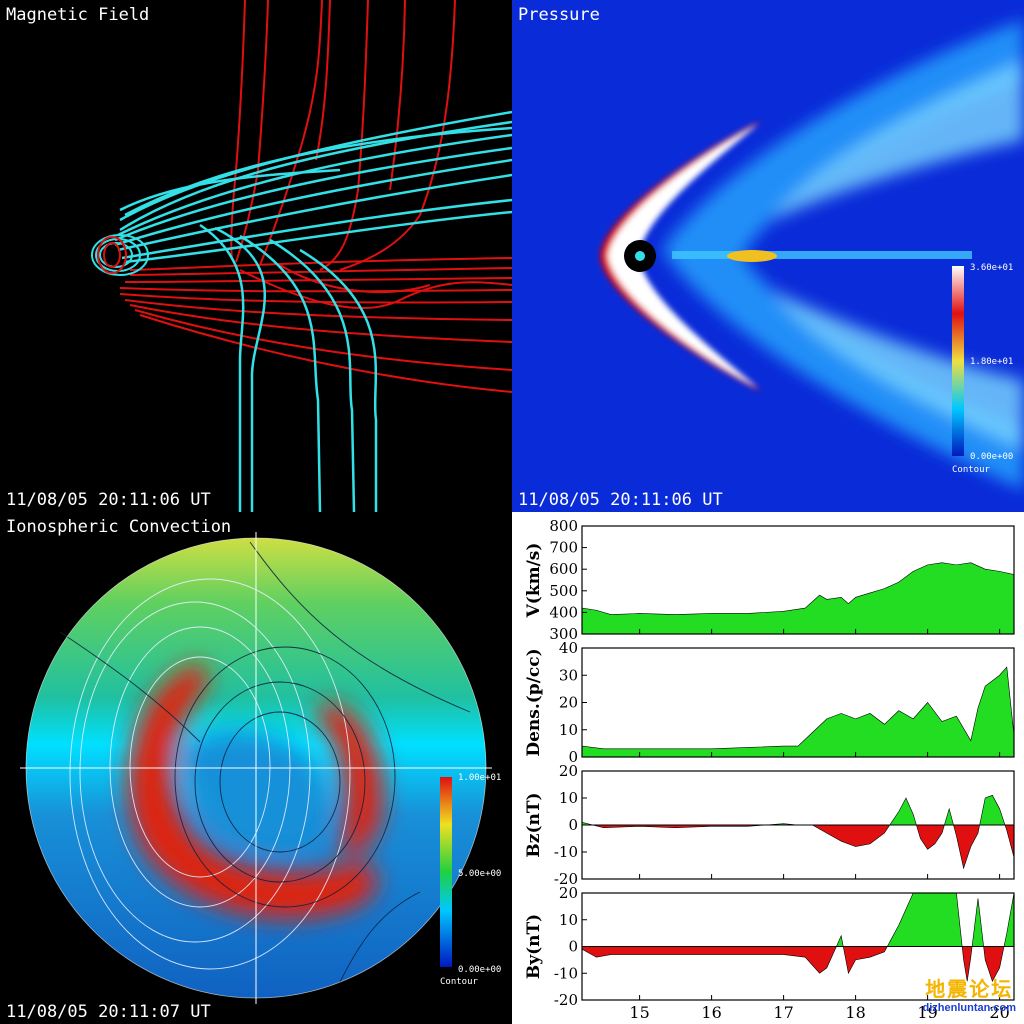 The width and height of the screenshot is (1024, 1024). What do you see at coordinates (991, 268) in the screenshot?
I see `colorbar-max-label: 3.60e+01` at bounding box center [991, 268].